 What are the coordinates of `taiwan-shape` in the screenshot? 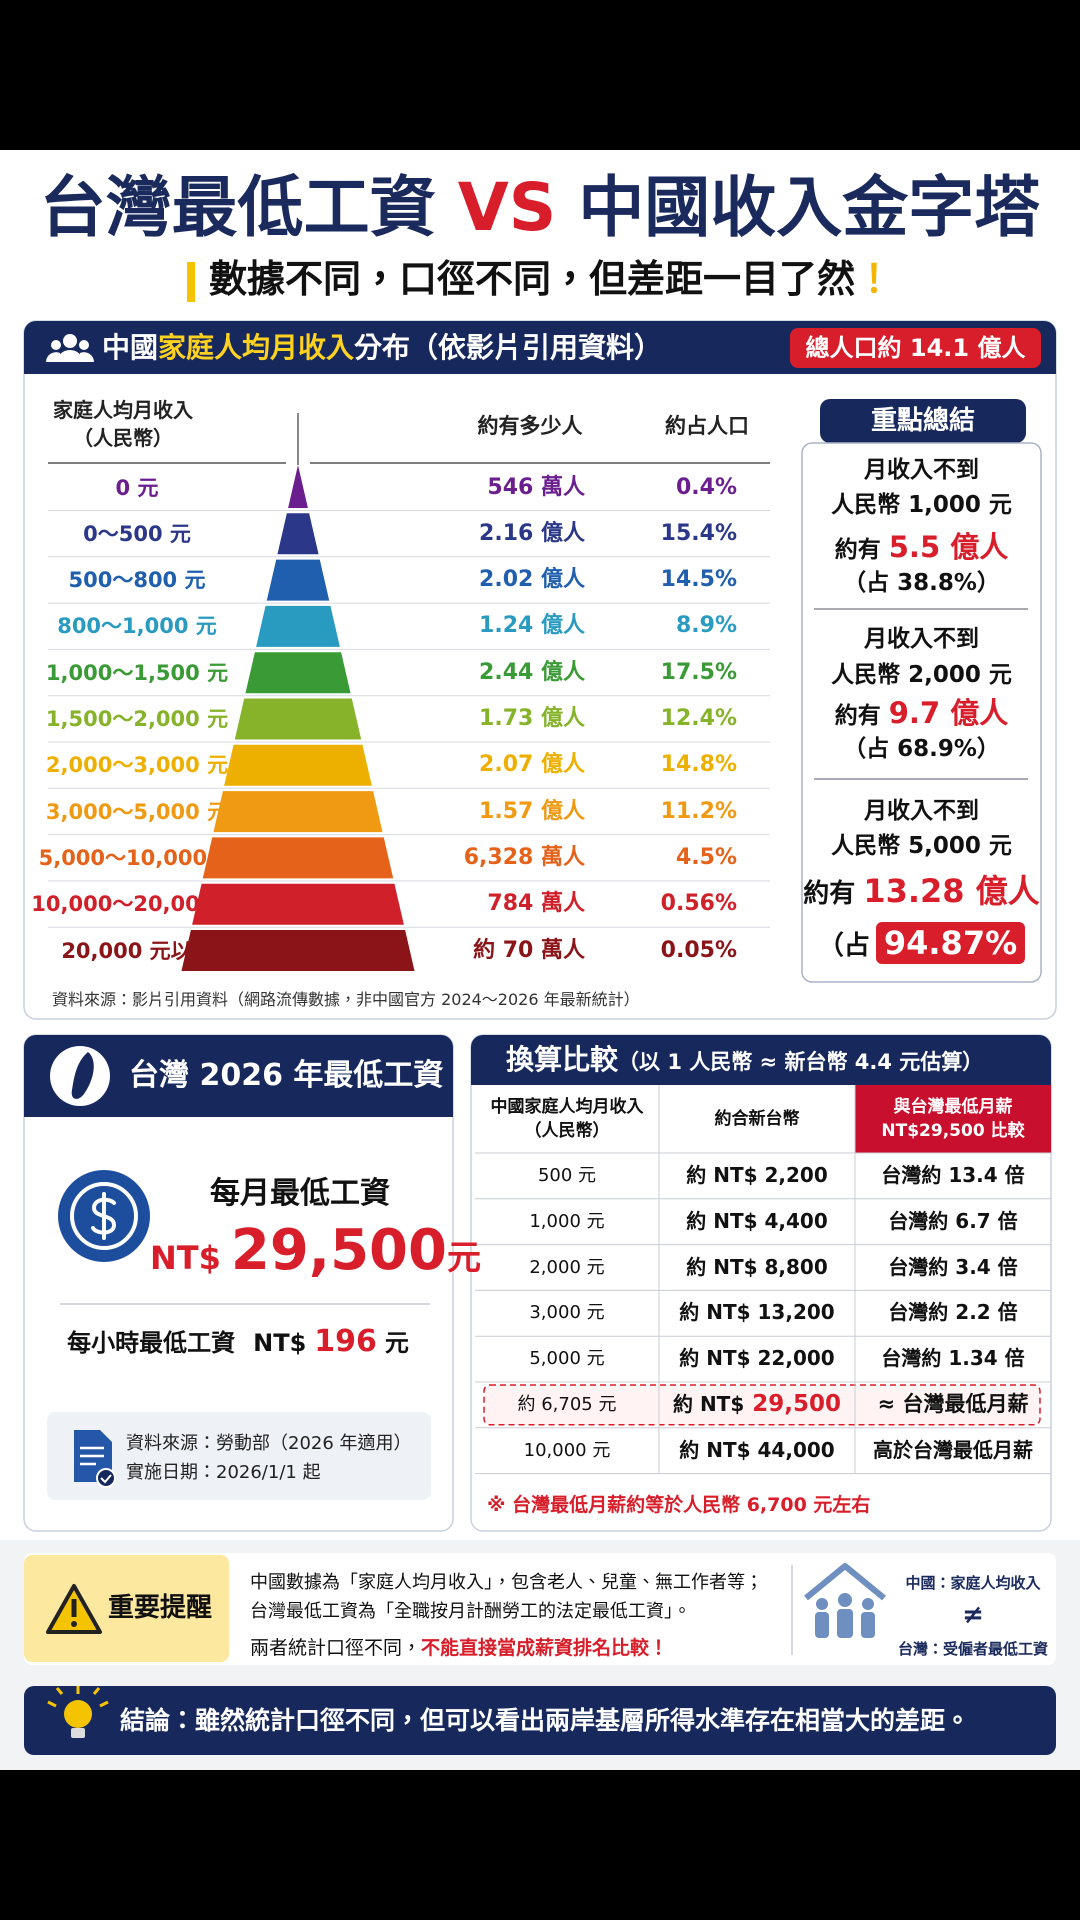 It's located at (82, 1075).